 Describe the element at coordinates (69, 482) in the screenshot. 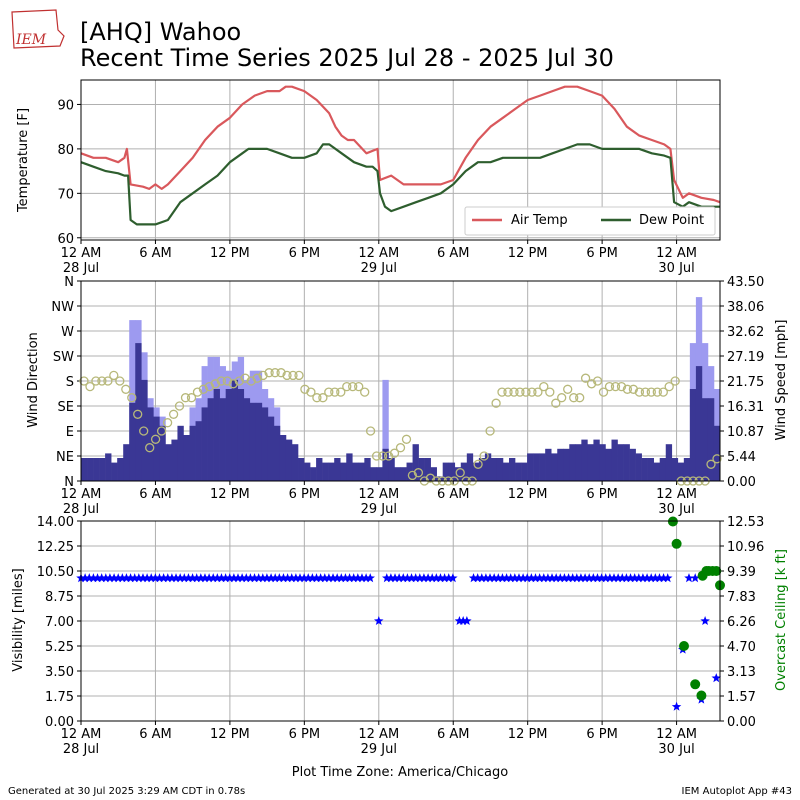

I see `direction-tick-label: N` at that location.